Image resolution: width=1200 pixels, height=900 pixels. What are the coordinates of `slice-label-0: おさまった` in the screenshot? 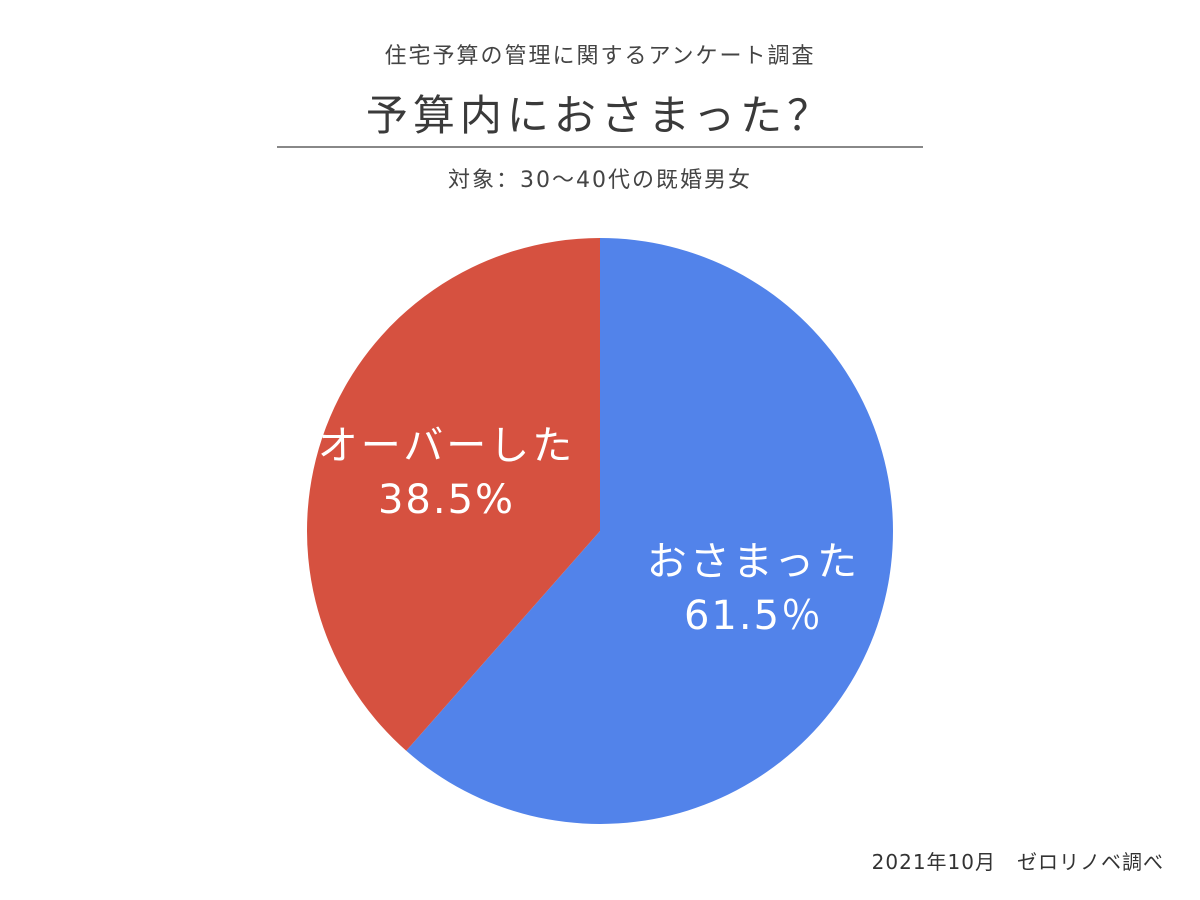 It's located at (753, 562).